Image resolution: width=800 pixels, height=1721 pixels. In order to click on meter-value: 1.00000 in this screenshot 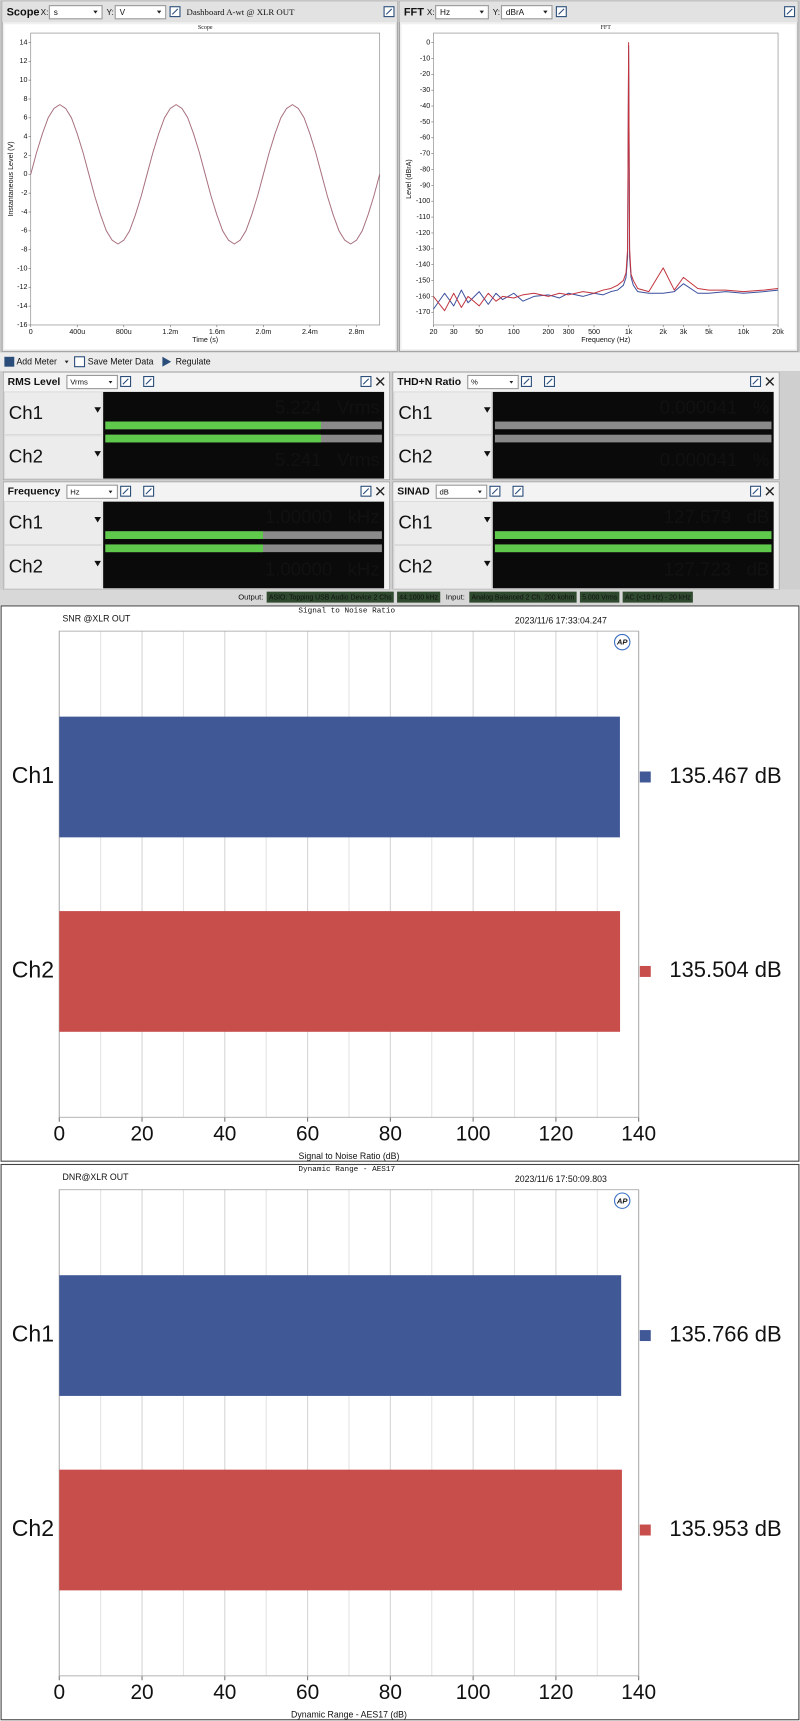, I will do `click(298, 569)`.